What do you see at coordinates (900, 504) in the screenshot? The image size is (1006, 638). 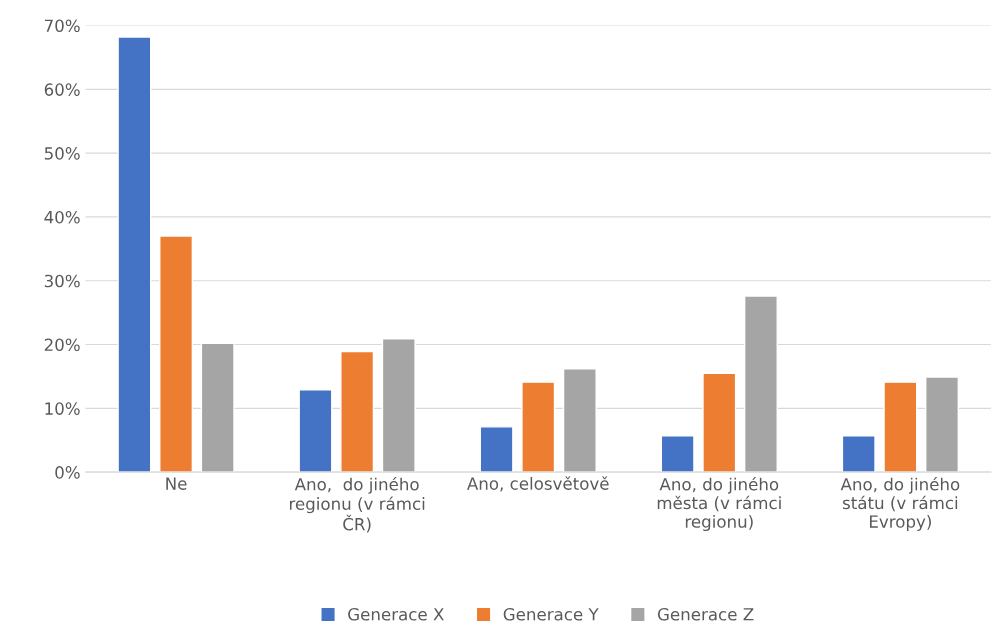 I see `x-tick-label: Ano, do jiného státu (v rámci Evropy)` at bounding box center [900, 504].